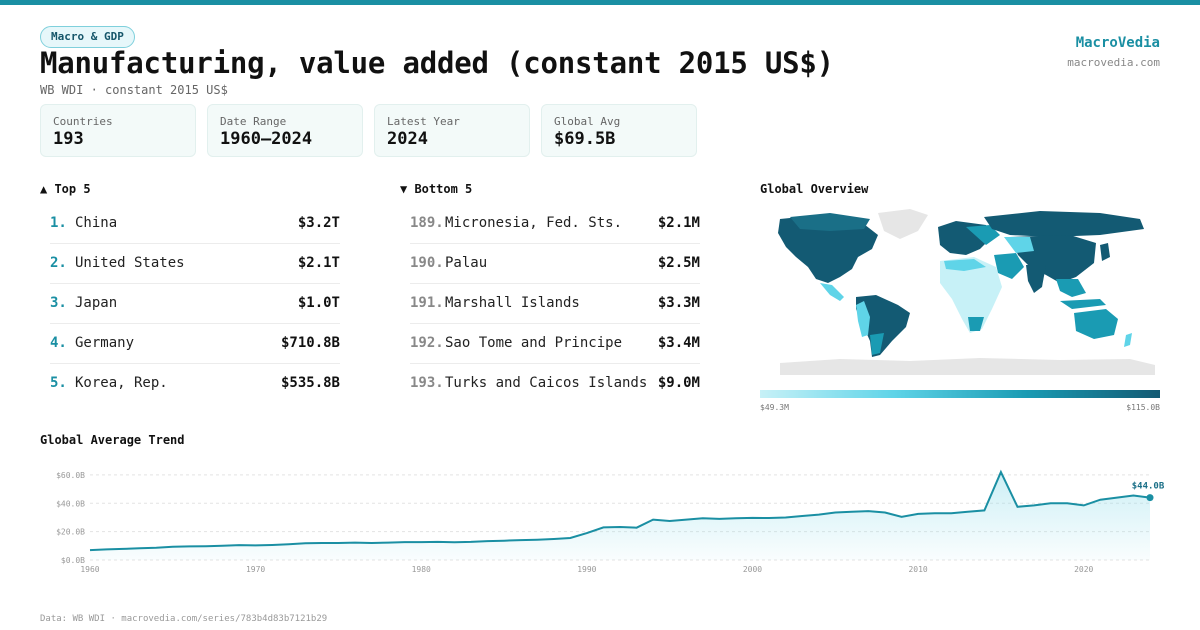 This screenshot has height=630, width=1200. I want to click on country-name: Micronesia, Fed. Sts., so click(534, 223).